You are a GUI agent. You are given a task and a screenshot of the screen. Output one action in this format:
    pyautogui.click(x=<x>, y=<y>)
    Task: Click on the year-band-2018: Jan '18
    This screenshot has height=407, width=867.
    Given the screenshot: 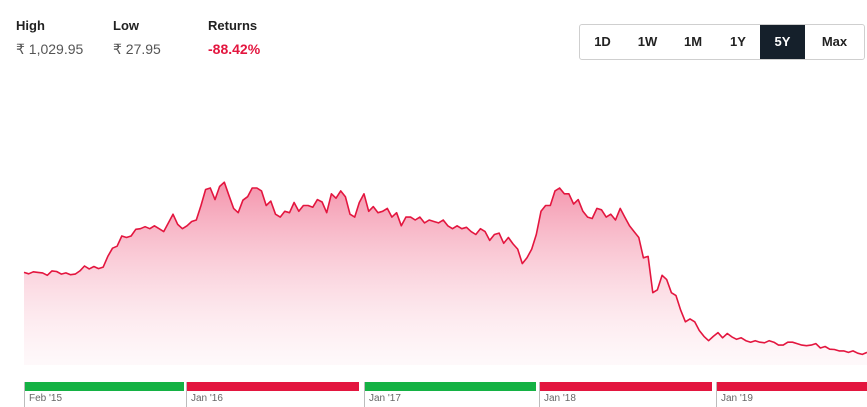 What is the action you would take?
    pyautogui.click(x=625, y=394)
    